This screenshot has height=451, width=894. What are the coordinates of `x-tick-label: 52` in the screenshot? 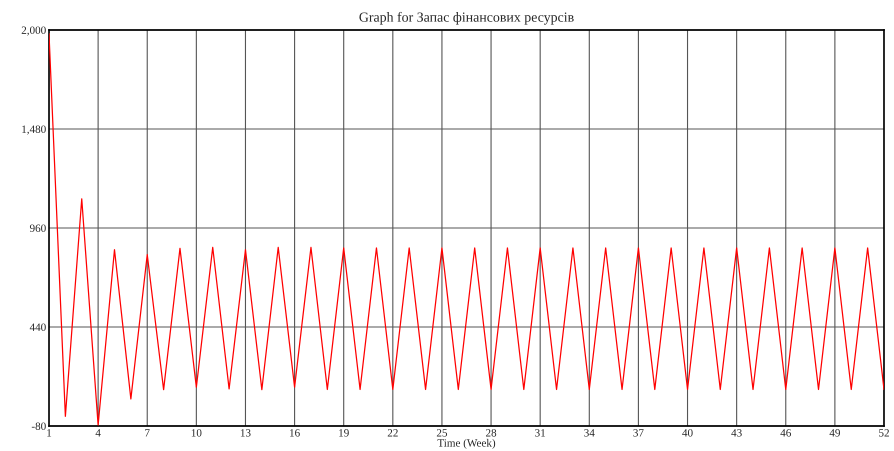 It's located at (884, 433).